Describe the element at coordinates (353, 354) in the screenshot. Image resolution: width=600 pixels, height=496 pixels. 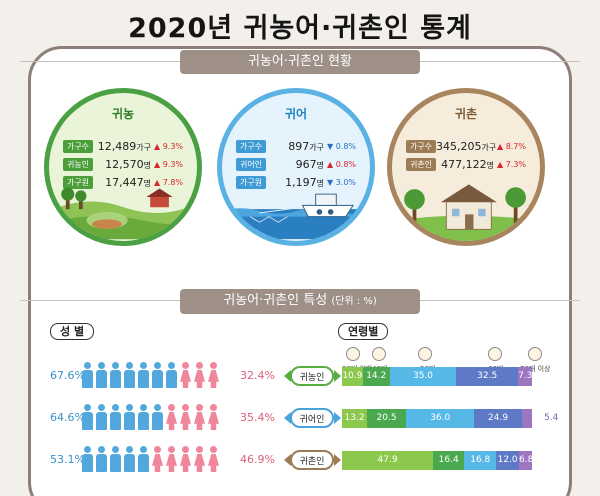
I see `age-30s-icon` at that location.